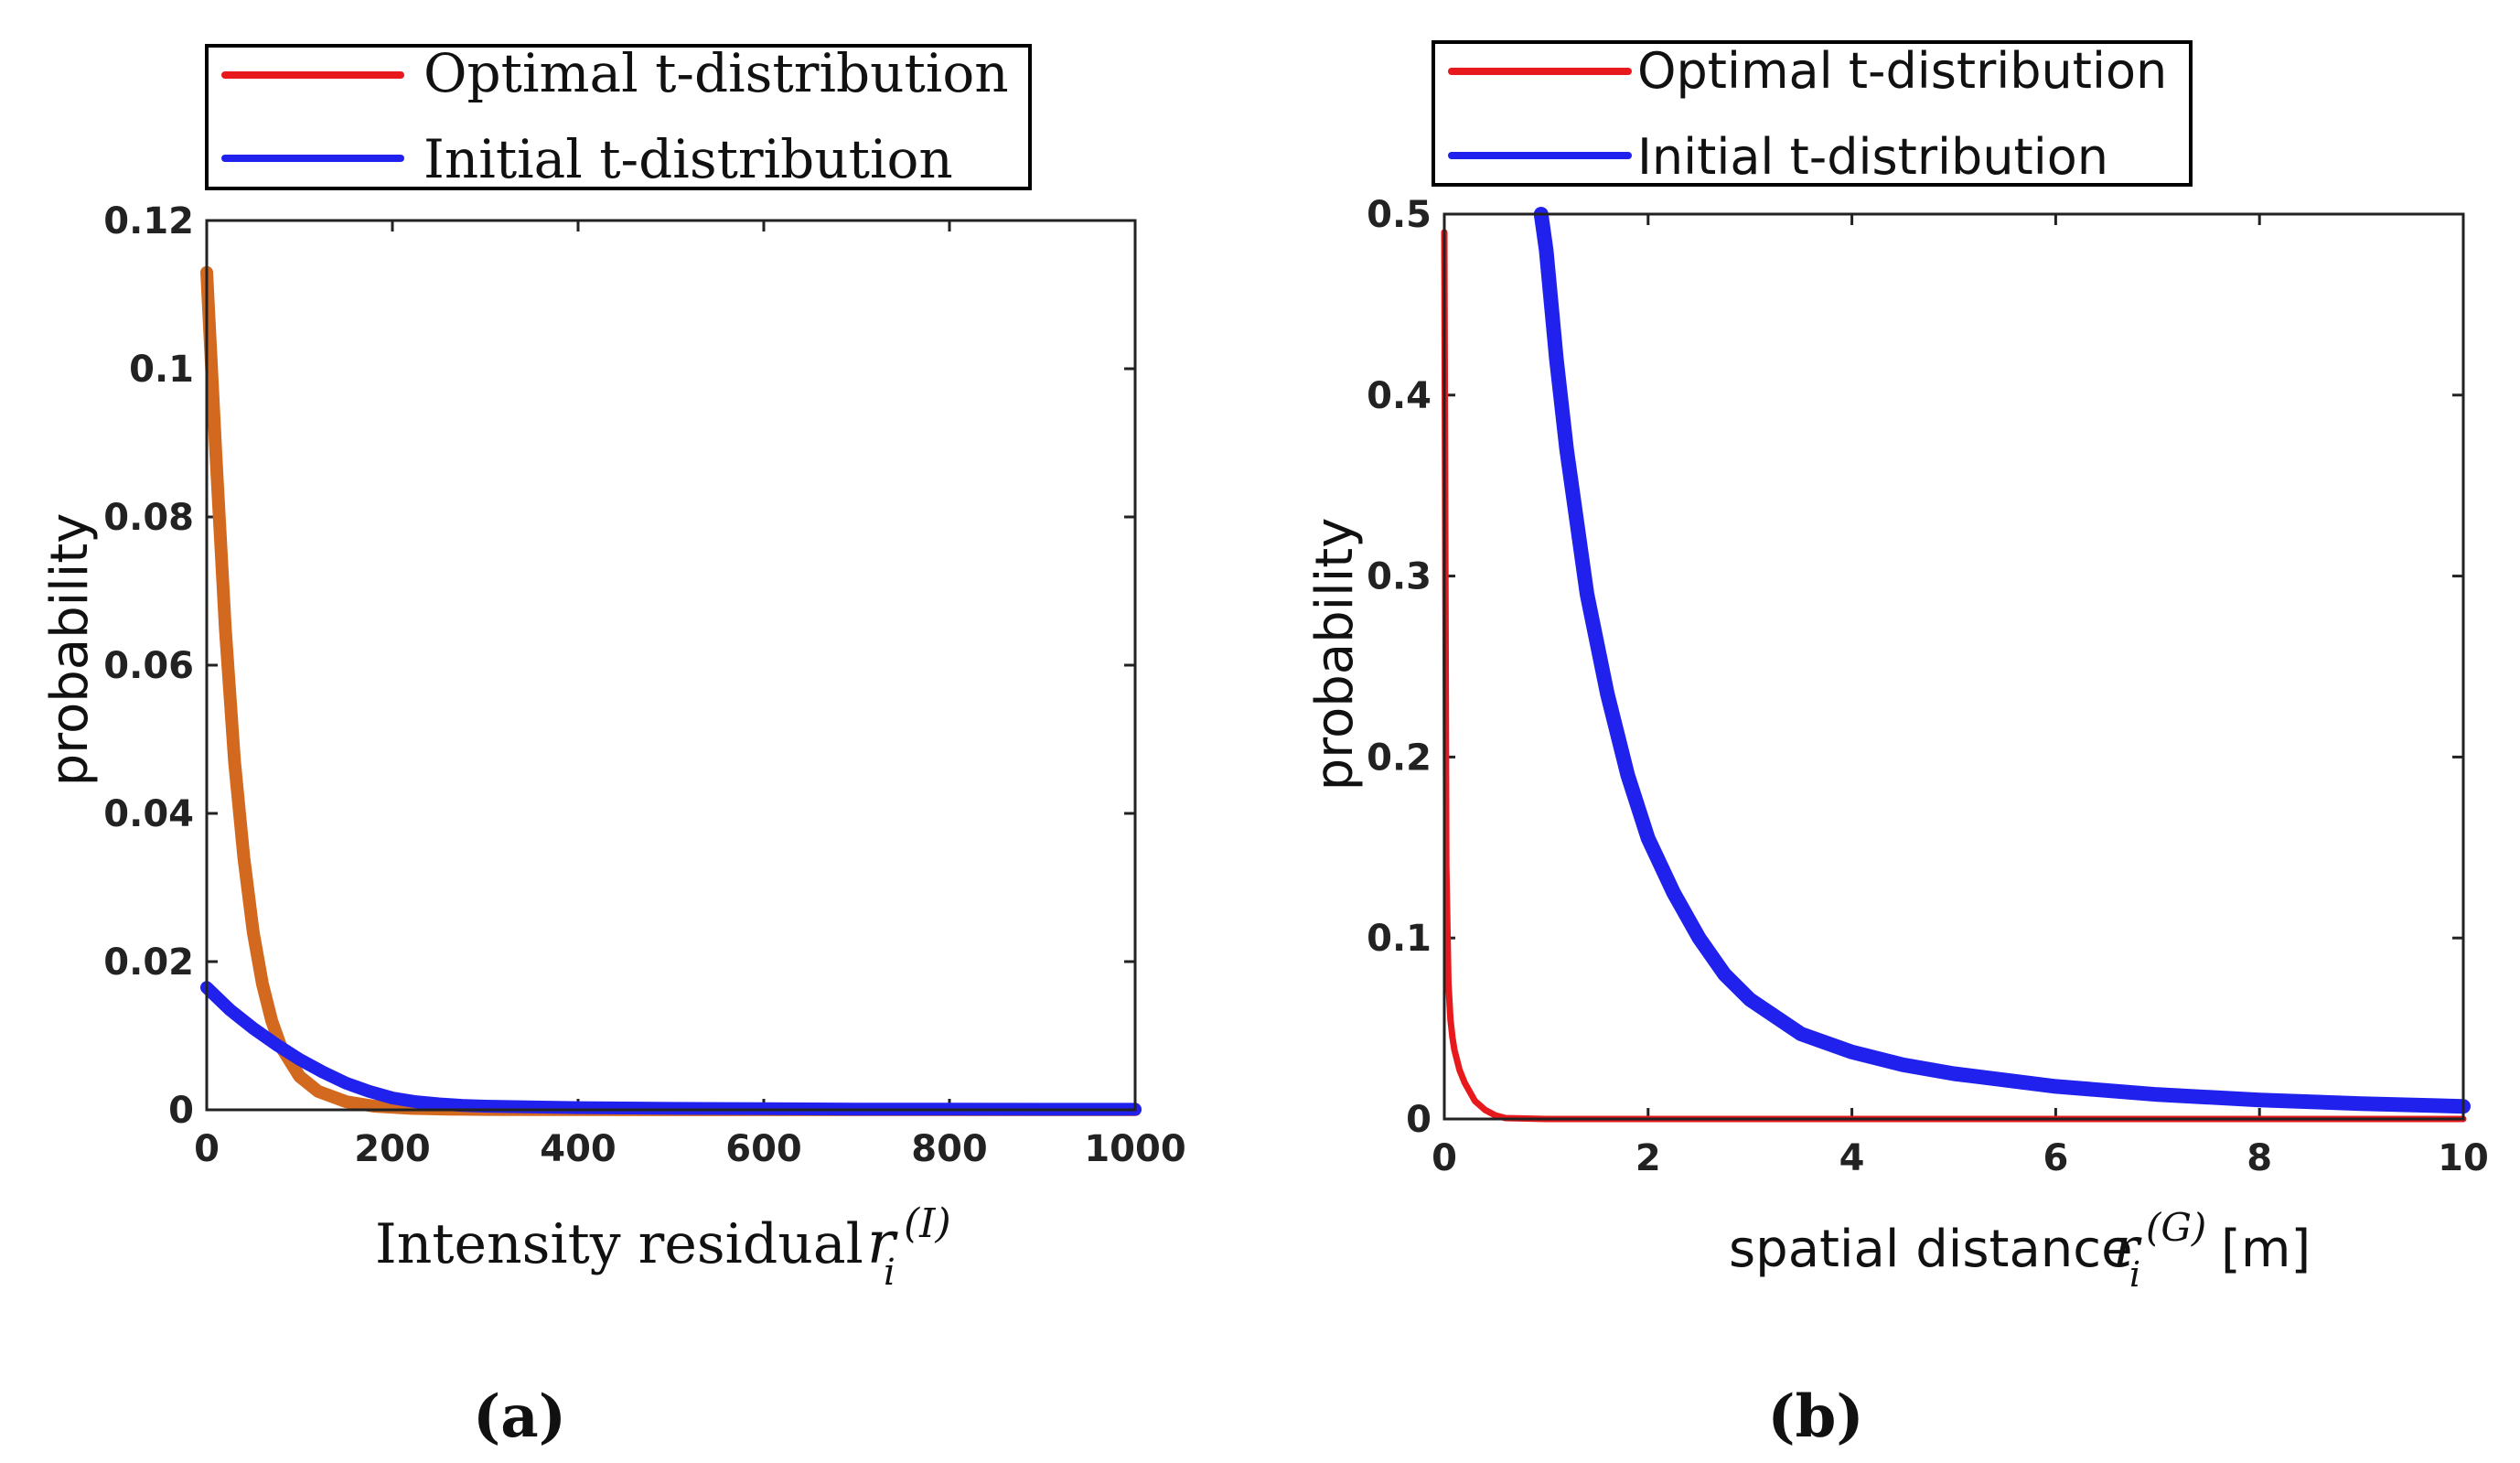 The image size is (2520, 1463). Describe the element at coordinates (716, 73) in the screenshot. I see `legend-label-optimal-a: Optimal t-distribution` at that location.